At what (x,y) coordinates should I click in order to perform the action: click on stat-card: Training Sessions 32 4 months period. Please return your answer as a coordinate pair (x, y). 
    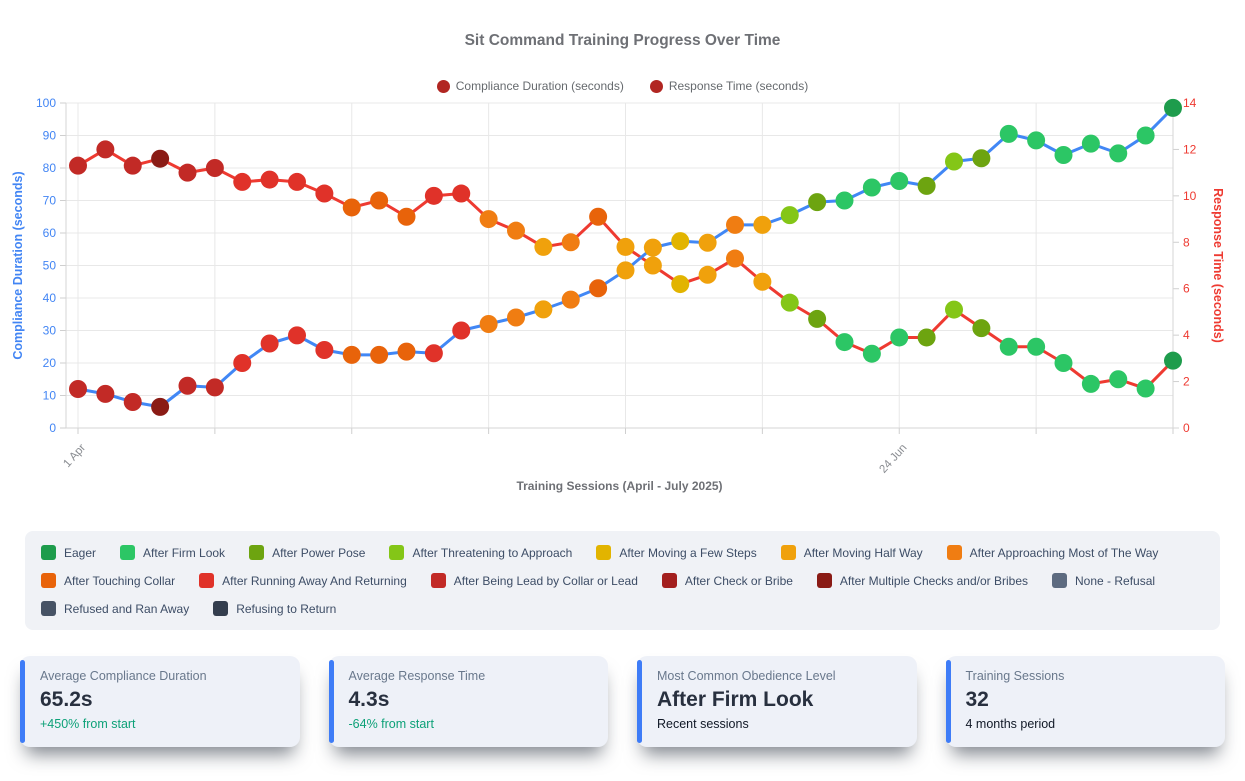
    Looking at the image, I should click on (1085, 701).